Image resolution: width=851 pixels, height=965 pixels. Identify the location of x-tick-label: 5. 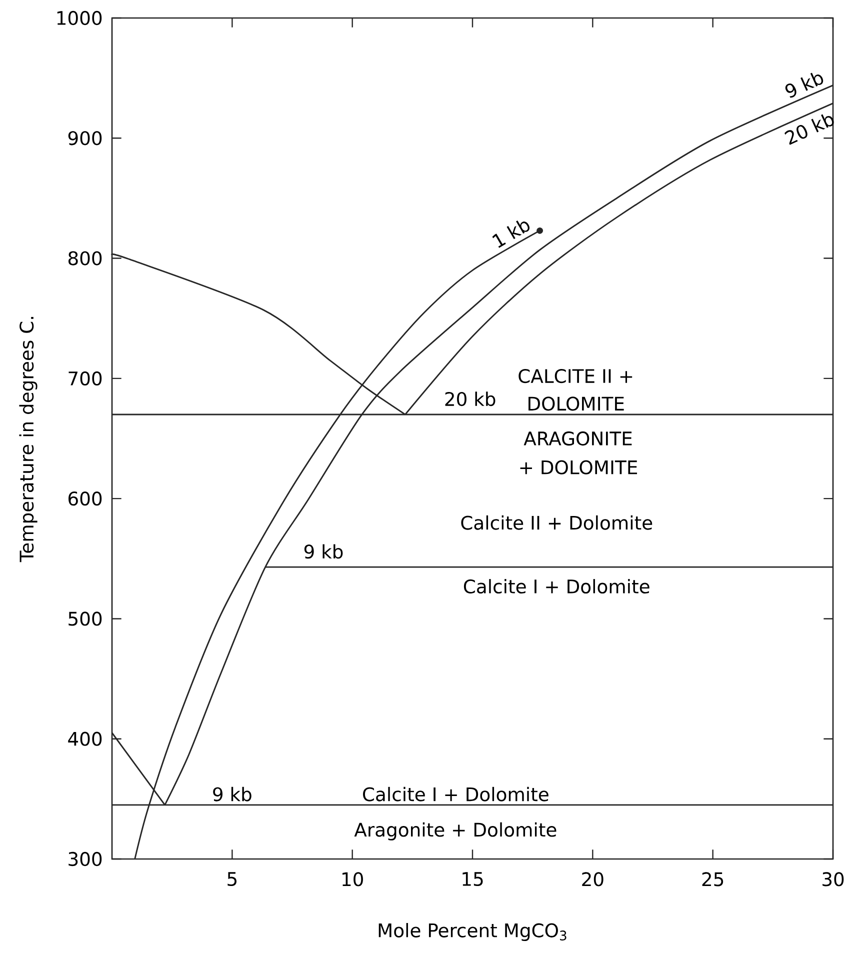
(232, 879).